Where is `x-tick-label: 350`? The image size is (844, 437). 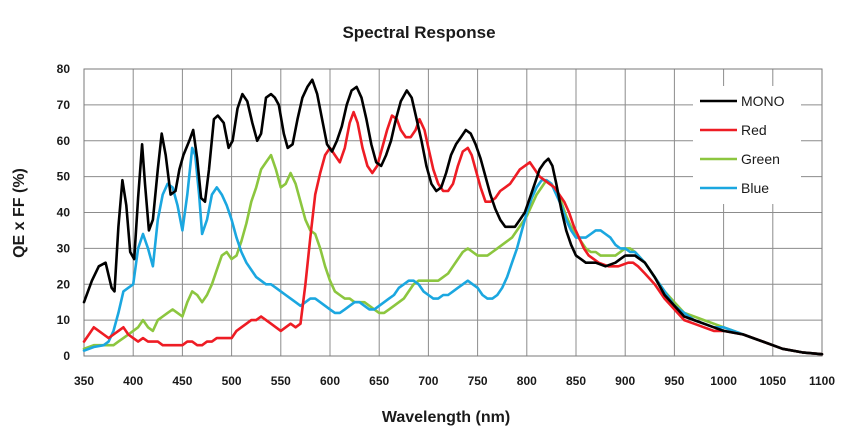
x-tick-label: 350 is located at coordinates (84, 381).